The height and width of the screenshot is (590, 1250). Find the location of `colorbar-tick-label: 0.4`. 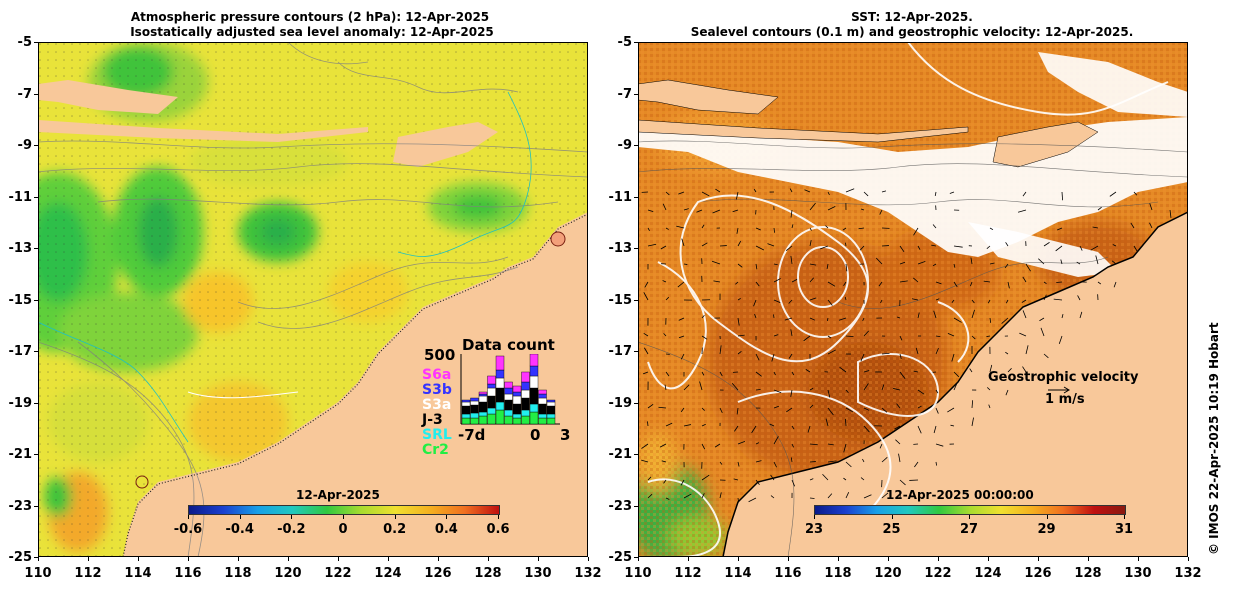

colorbar-tick-label: 0.4 is located at coordinates (446, 529).